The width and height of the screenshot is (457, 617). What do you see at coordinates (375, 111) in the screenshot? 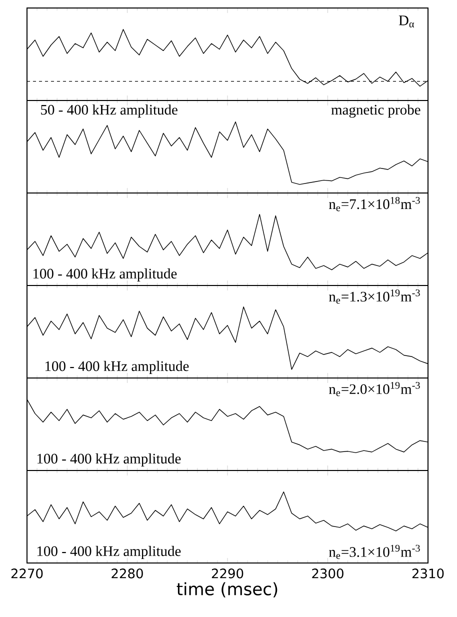
I see `text: magnetic probe` at bounding box center [375, 111].